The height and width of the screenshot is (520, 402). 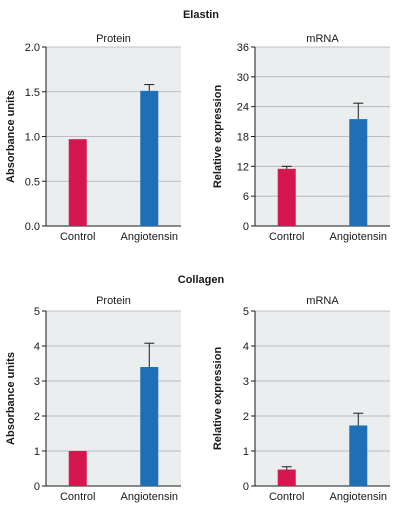 What do you see at coordinates (32, 182) in the screenshot?
I see `y-tick-label: 0.5` at bounding box center [32, 182].